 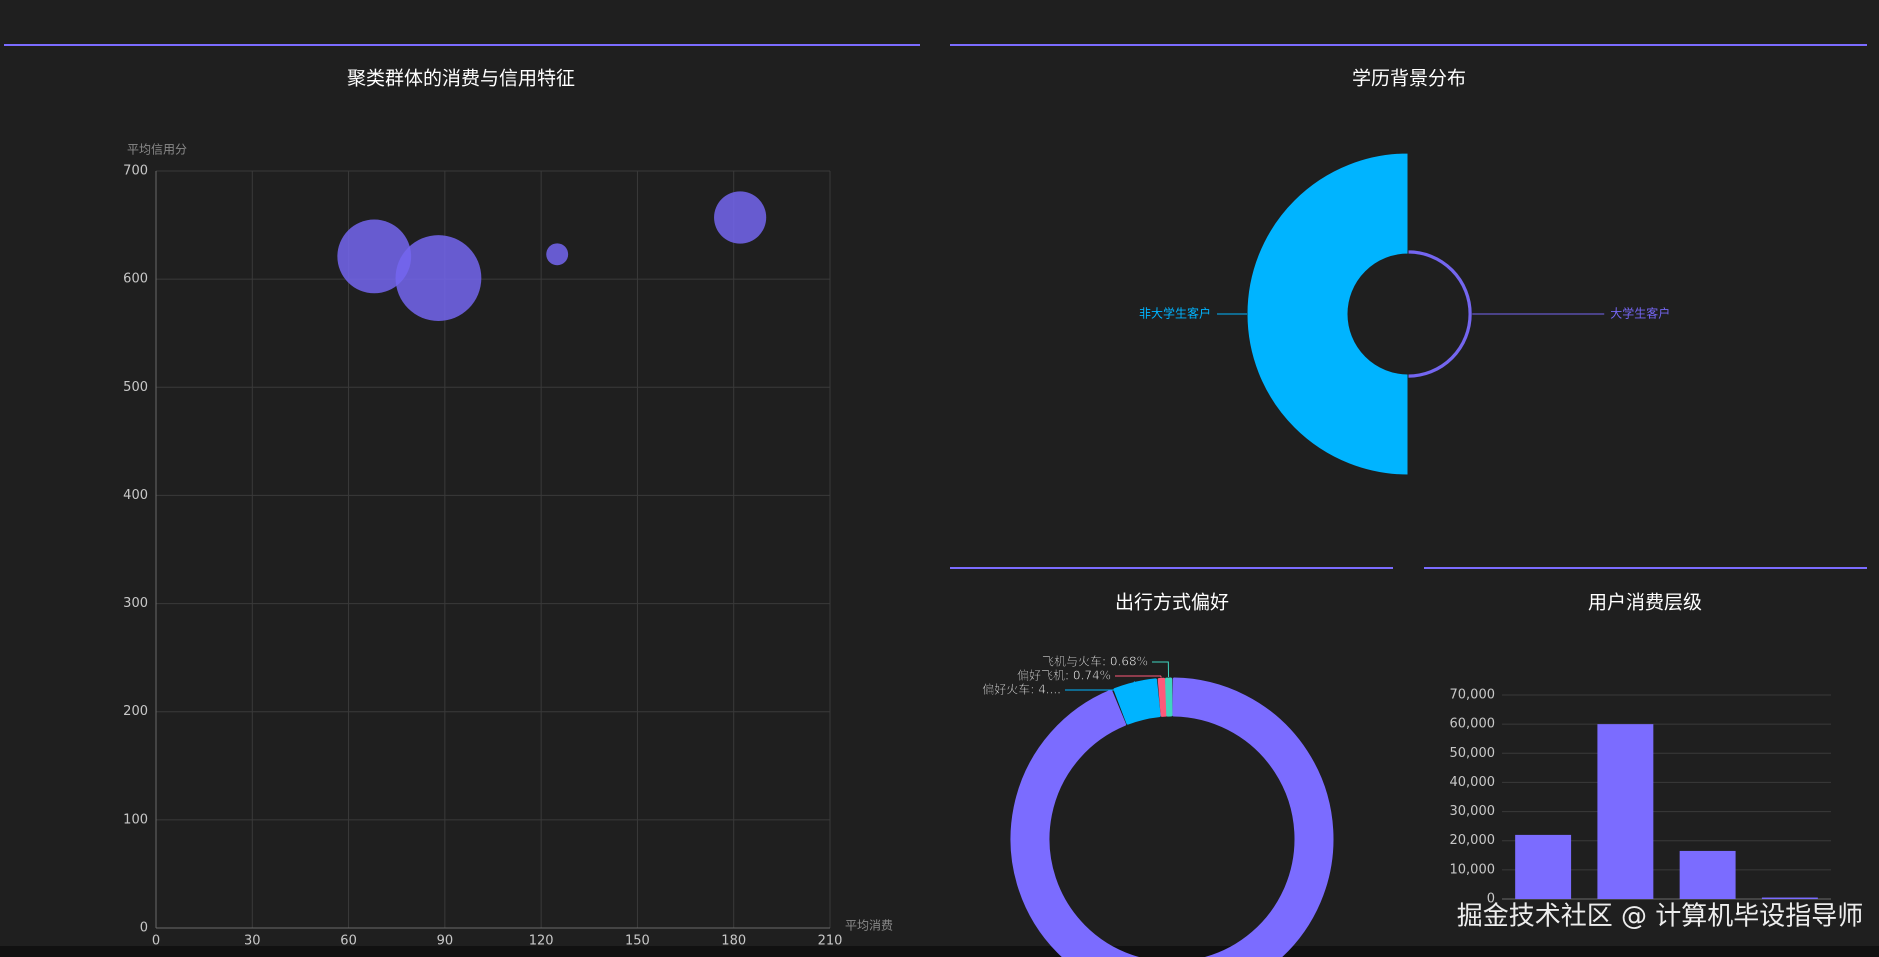 I want to click on chart-title: 学历背景分布, so click(x=1409, y=79).